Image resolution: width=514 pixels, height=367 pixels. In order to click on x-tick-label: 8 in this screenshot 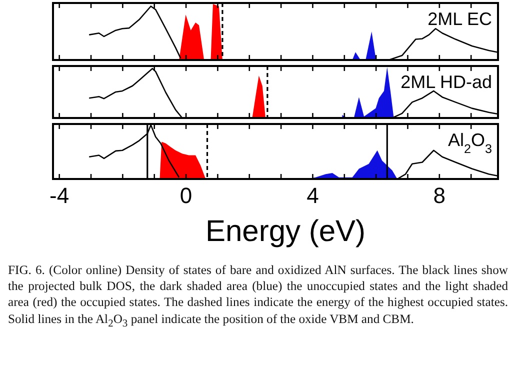, I will do `click(439, 195)`.